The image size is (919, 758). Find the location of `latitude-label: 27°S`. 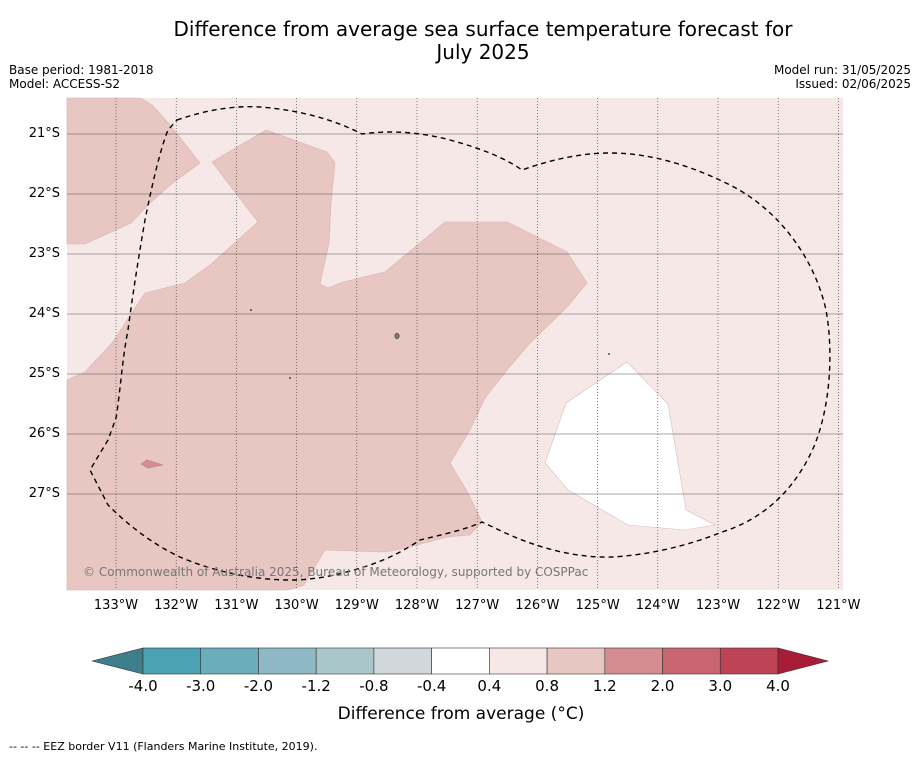

latitude-label: 27°S is located at coordinates (44, 493).